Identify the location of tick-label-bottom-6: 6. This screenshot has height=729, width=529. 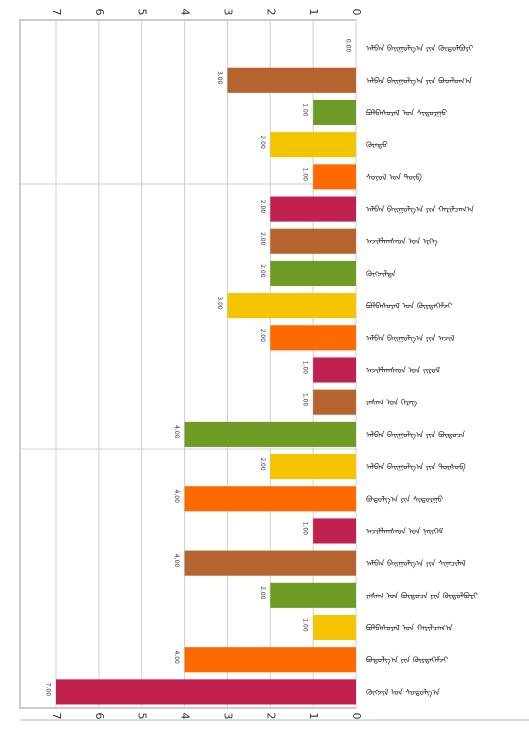
(99, 716).